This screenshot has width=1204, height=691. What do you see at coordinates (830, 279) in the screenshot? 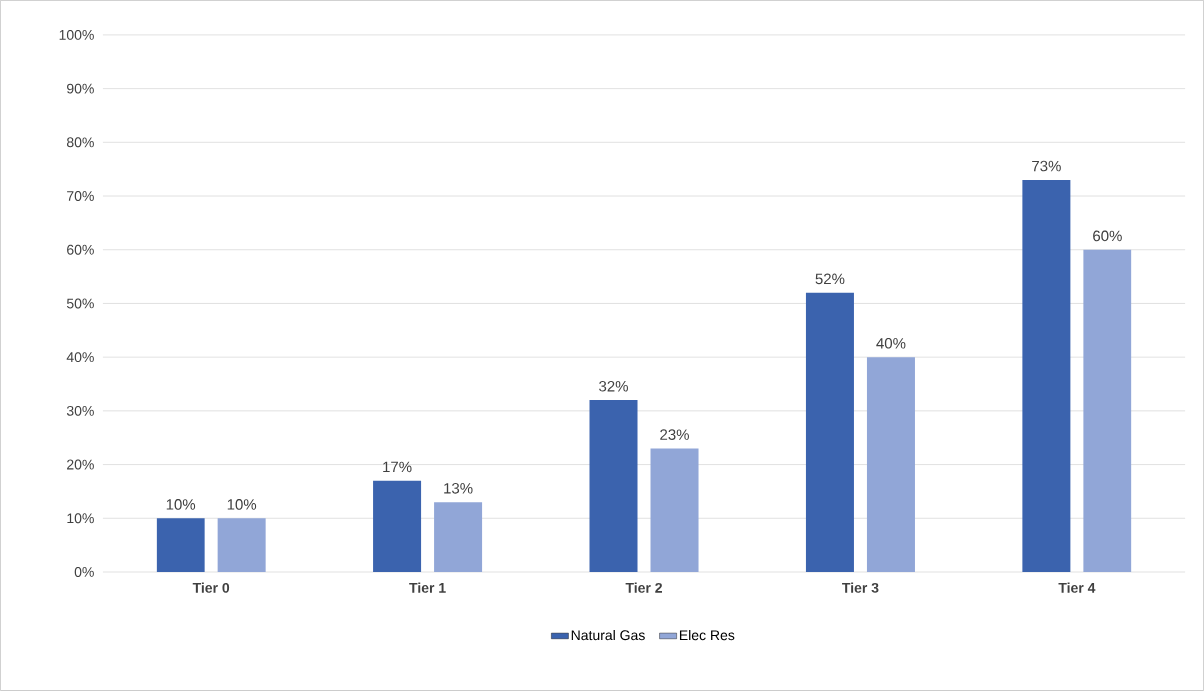
I see `data-label: 52%` at bounding box center [830, 279].